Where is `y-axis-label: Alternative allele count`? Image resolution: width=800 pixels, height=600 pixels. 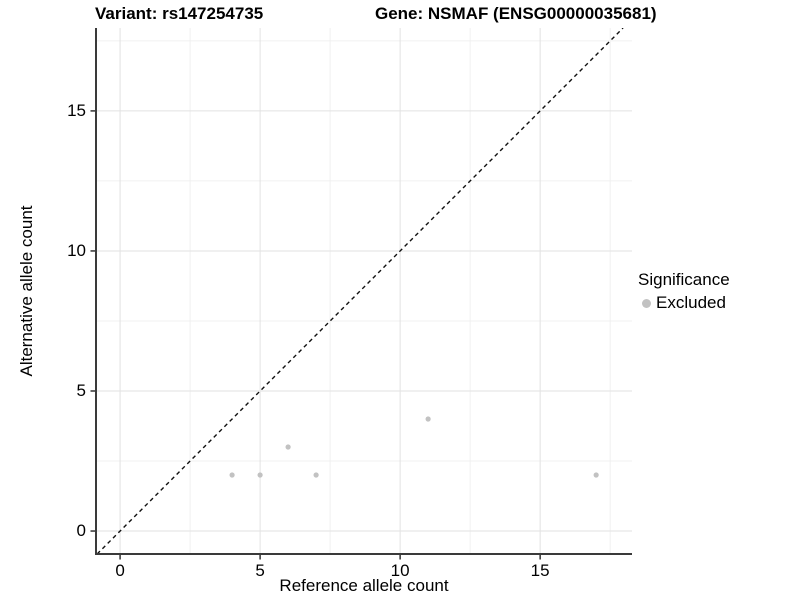
y-axis-label: Alternative allele count is located at coordinates (26, 291).